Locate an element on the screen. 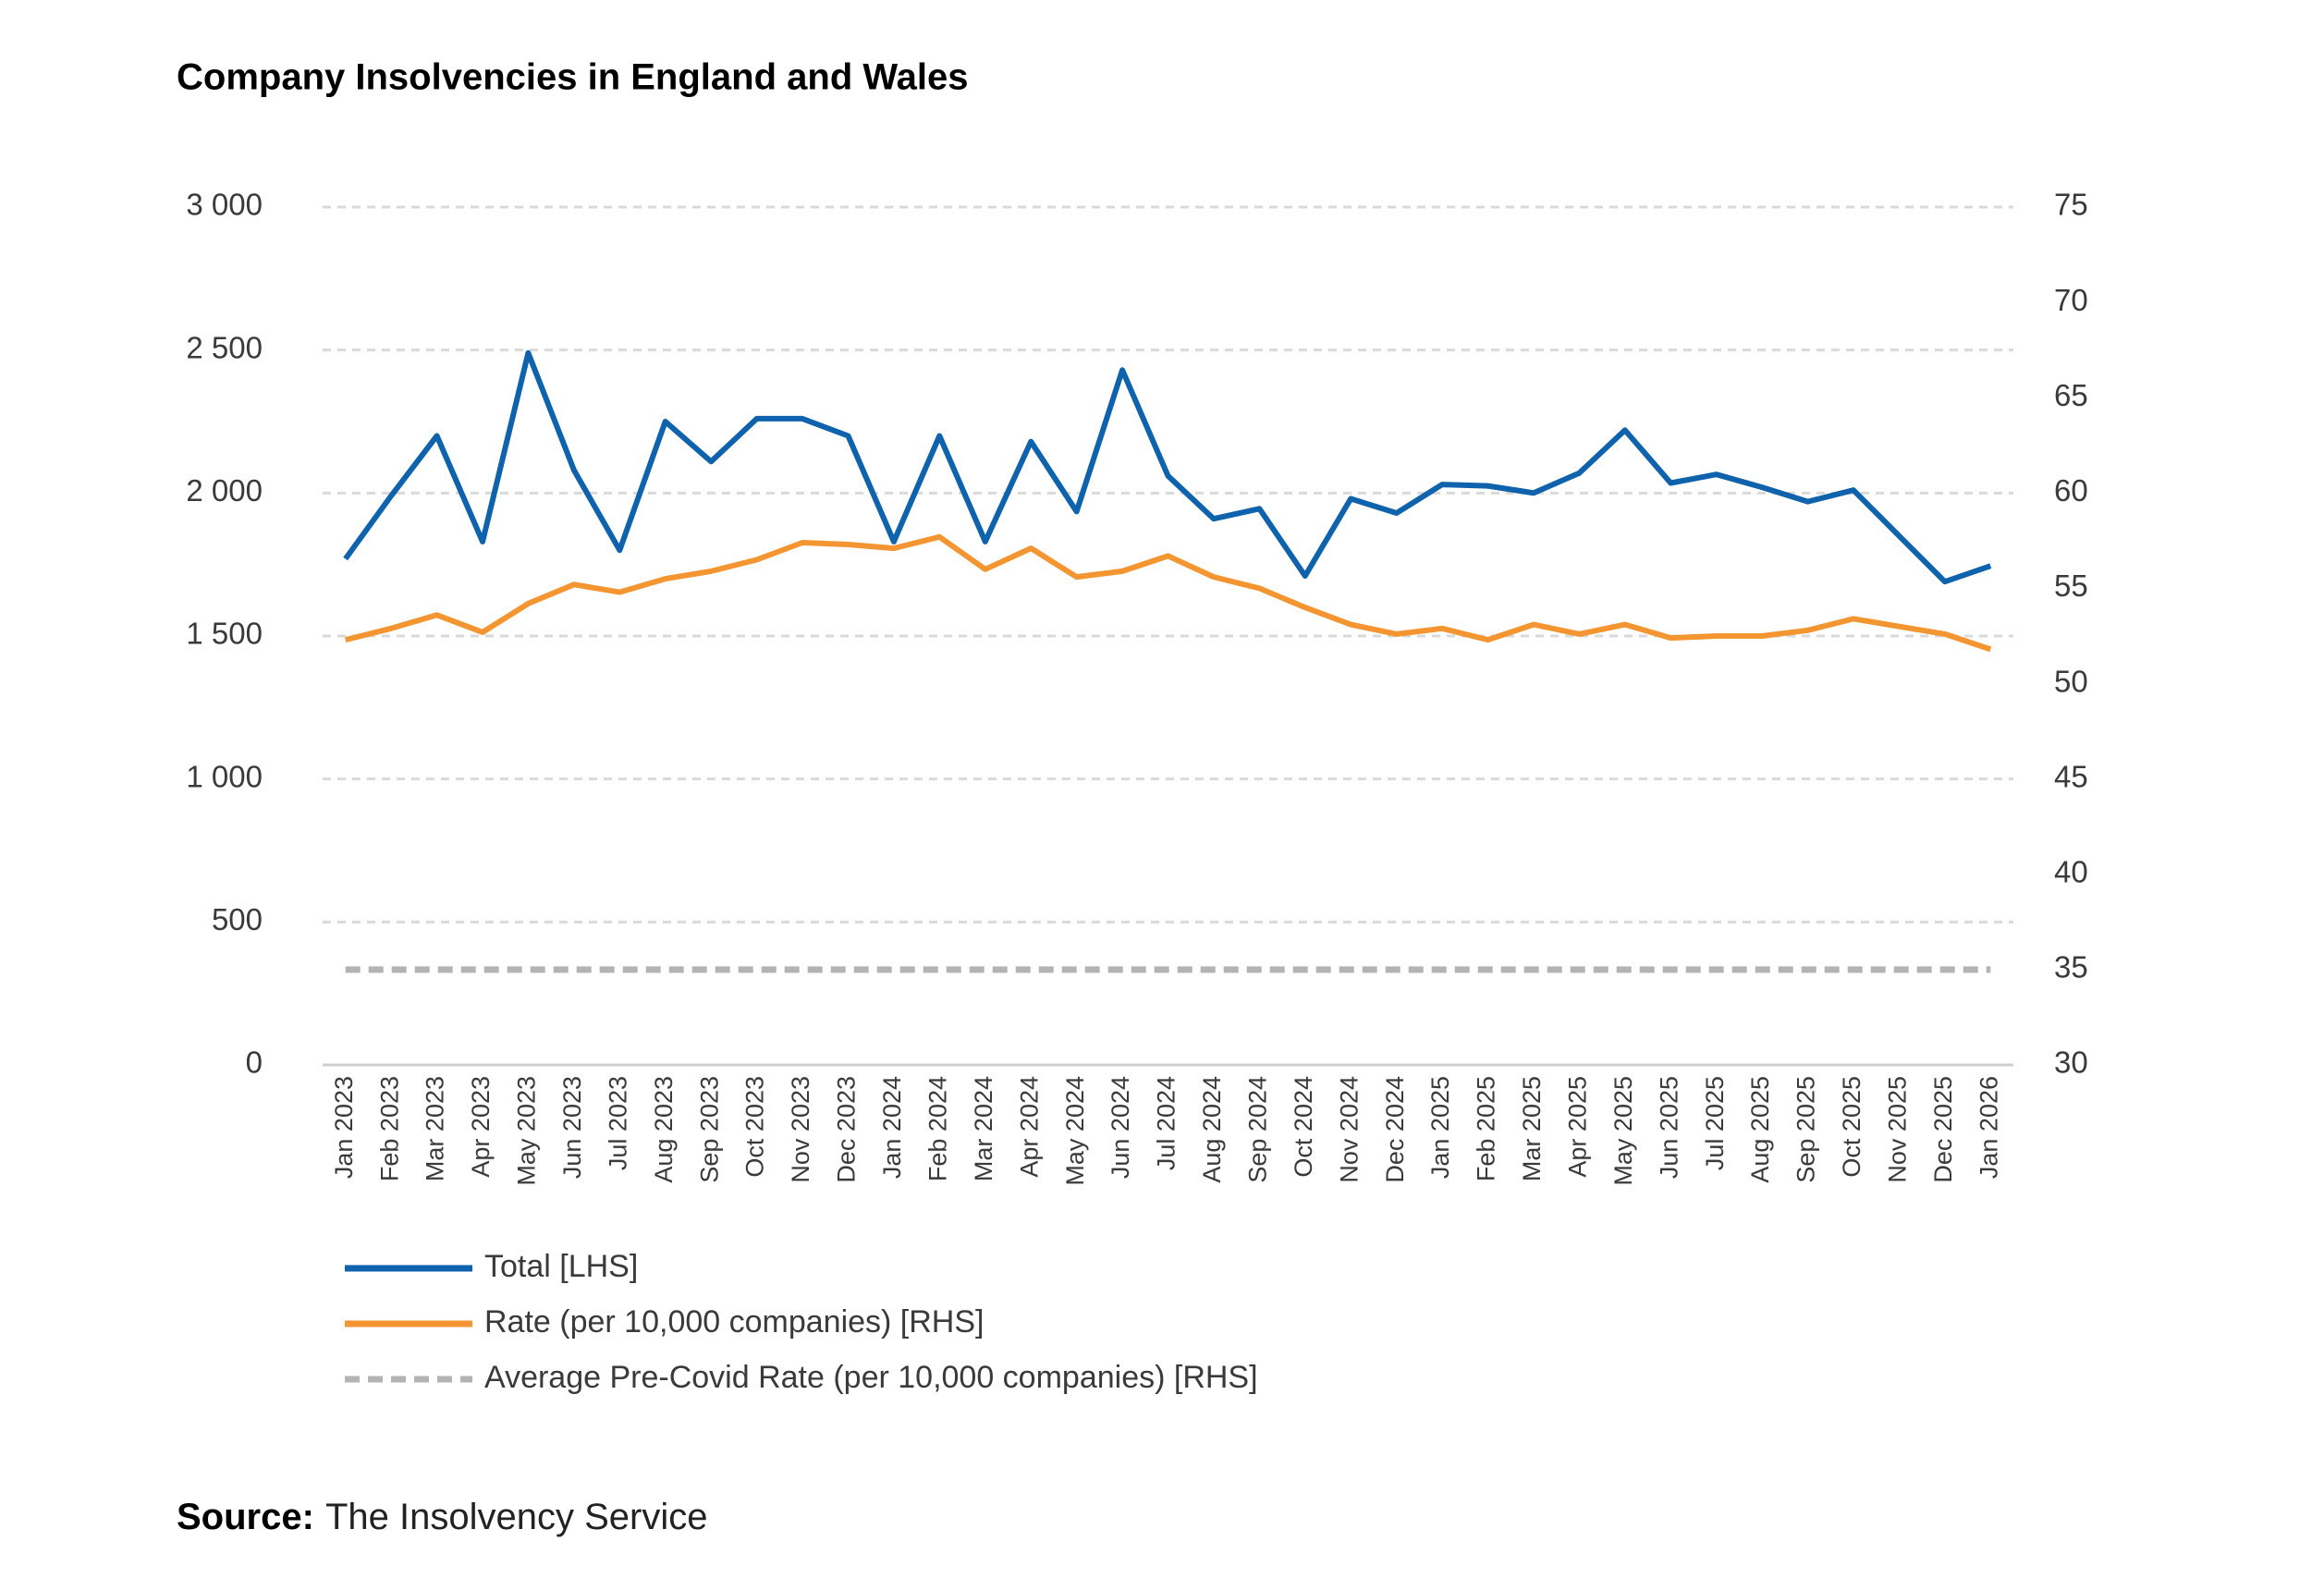 This screenshot has height=1578, width=2324. x-tick-label: Jul 2024 is located at coordinates (1166, 1123).